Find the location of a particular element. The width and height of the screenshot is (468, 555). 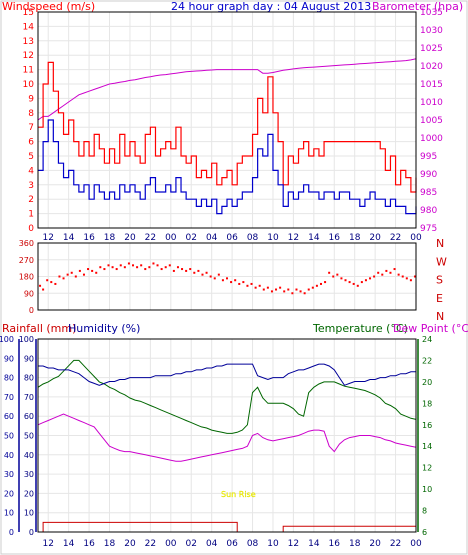

windspeed-tick-label: 10 is located at coordinates (29, 85).